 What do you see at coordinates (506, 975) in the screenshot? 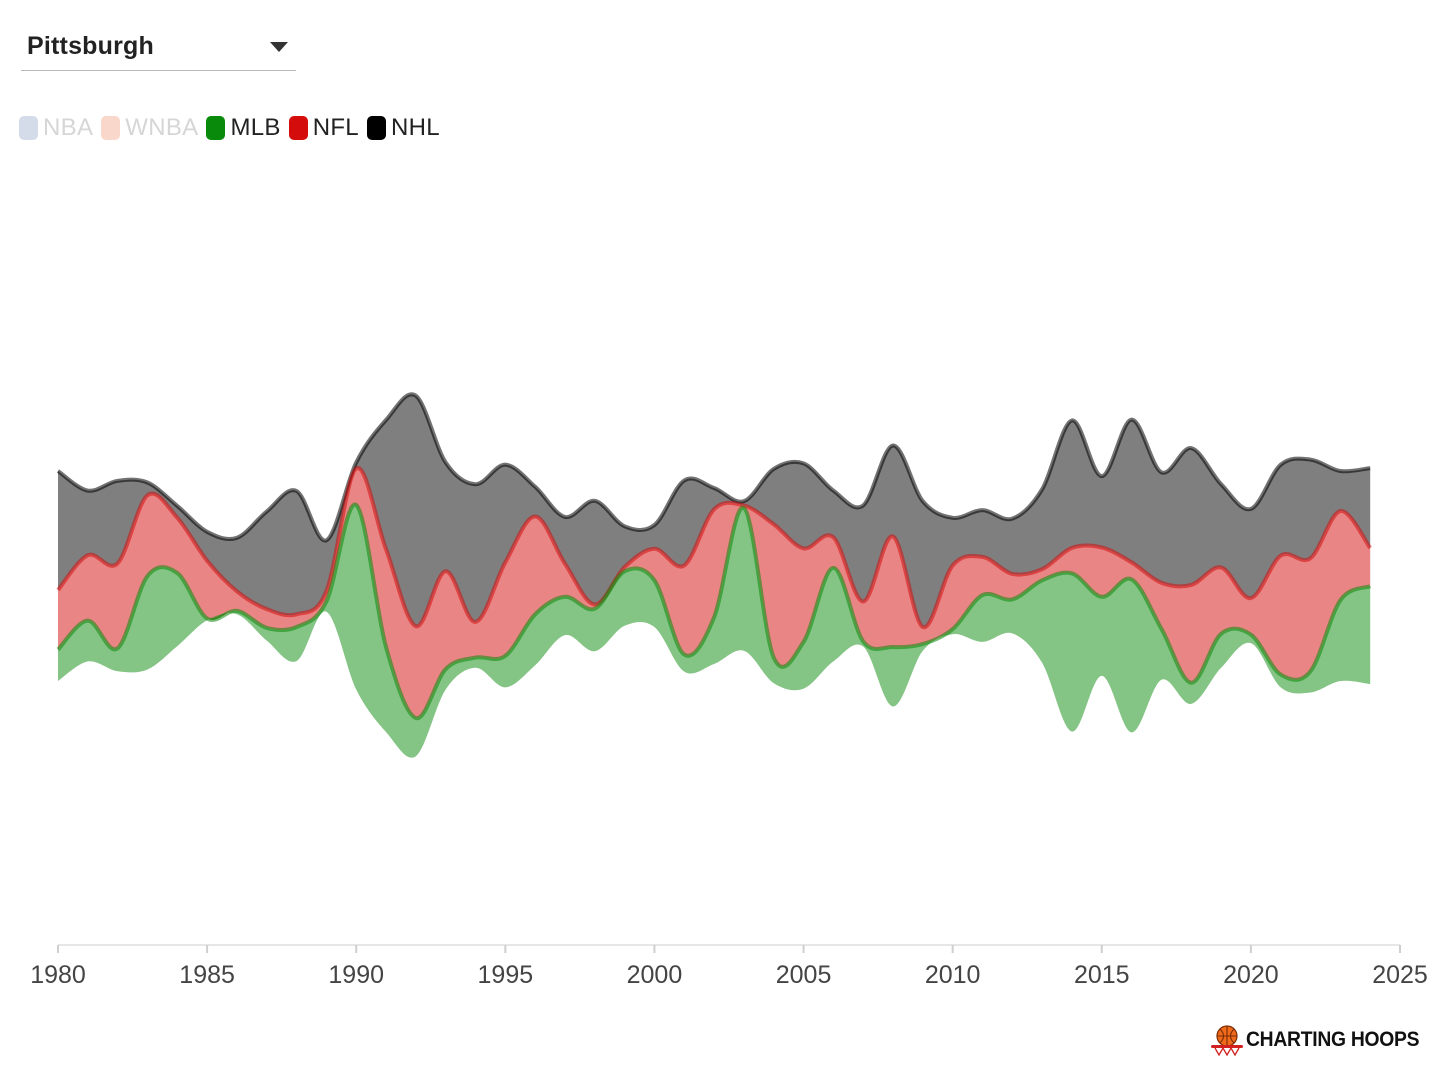
I see `x-tick-label: 1995` at bounding box center [506, 975].